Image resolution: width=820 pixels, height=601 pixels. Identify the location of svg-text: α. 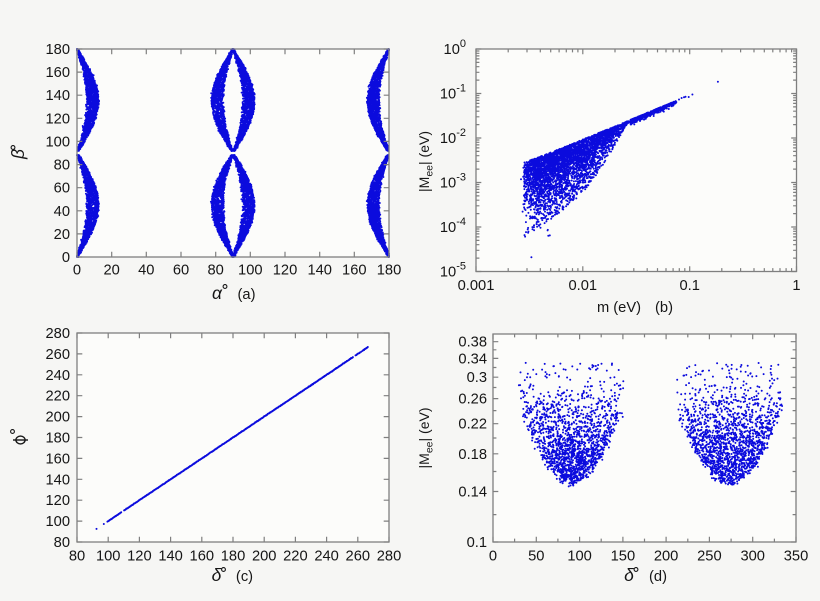
(217, 293).